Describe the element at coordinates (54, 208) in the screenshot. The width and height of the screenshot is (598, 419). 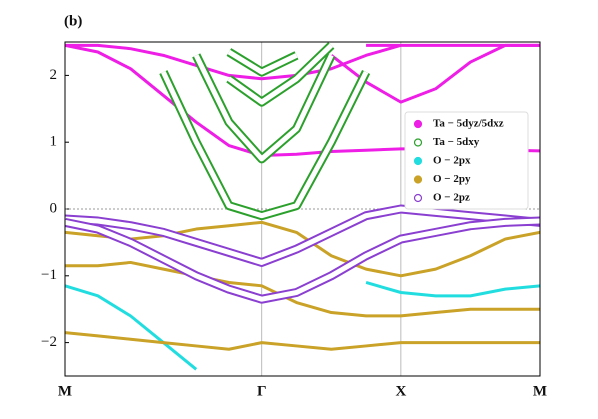
I see `y-tick-label: 0` at that location.